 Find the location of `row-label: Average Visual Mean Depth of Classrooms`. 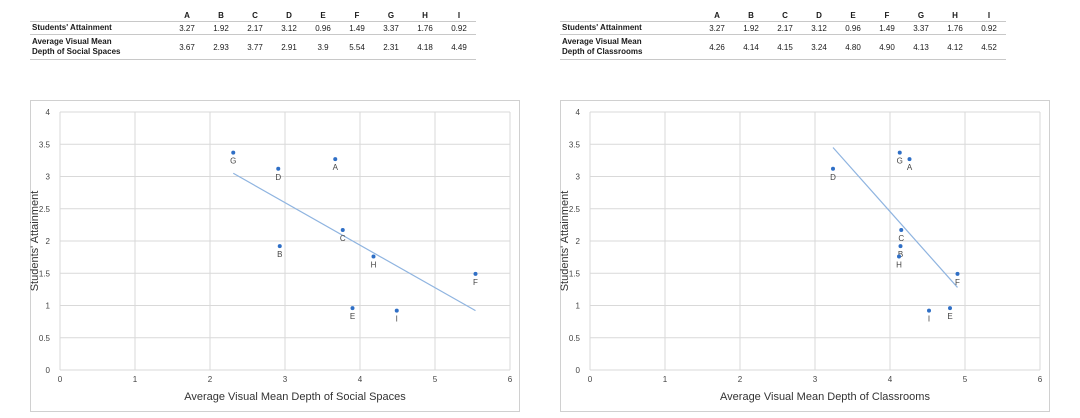

row-label: Average Visual Mean Depth of Classrooms is located at coordinates (630, 47).